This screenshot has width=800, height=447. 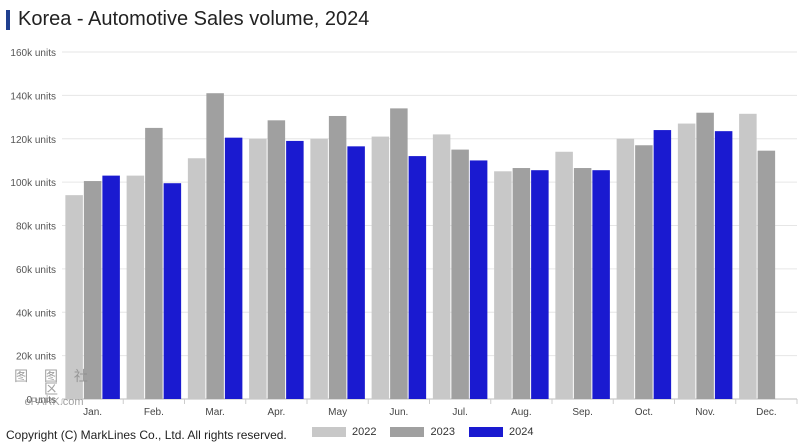 What do you see at coordinates (337, 412) in the screenshot?
I see `x-tick-label: May` at bounding box center [337, 412].